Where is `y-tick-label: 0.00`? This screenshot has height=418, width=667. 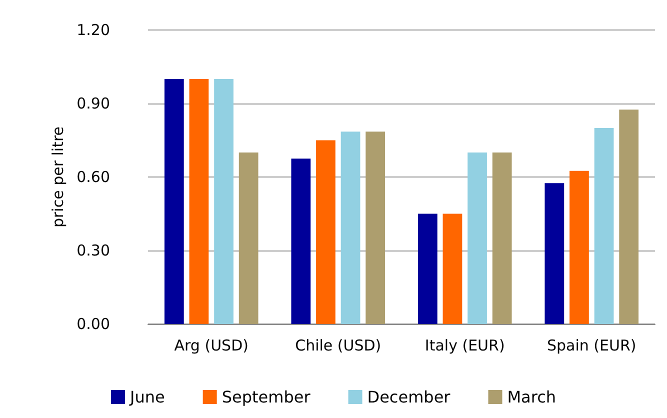
y-tick-label: 0.00 is located at coordinates (93, 324).